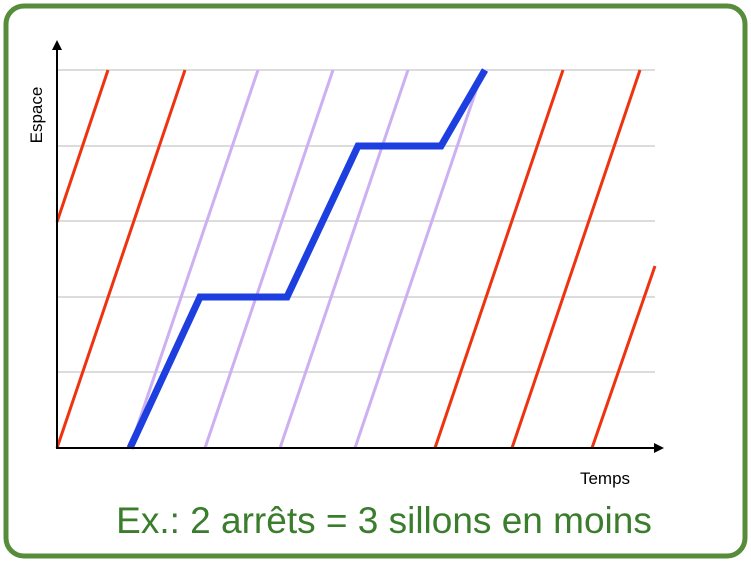 Image resolution: width=751 pixels, height=563 pixels. Describe the element at coordinates (605, 478) in the screenshot. I see `x-axis-label: Temps` at that location.